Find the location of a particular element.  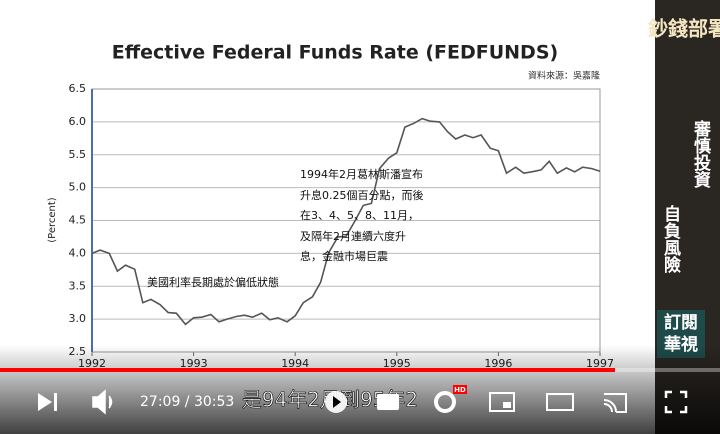

hd-badge is located at coordinates (460, 389).